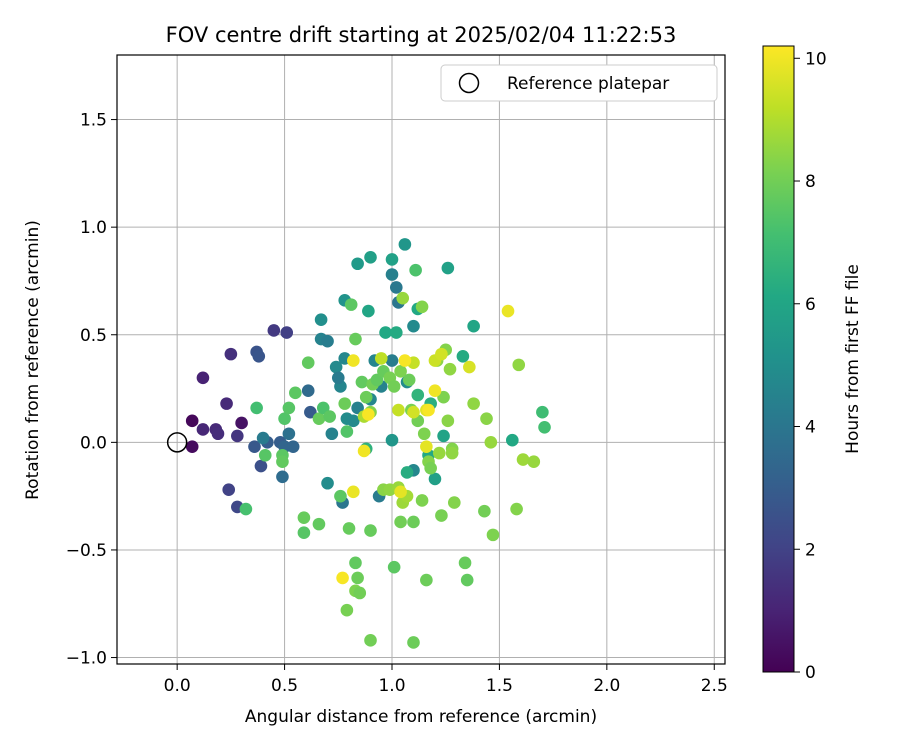  Describe the element at coordinates (499, 686) in the screenshot. I see `x-tick-label: 1.5` at that location.